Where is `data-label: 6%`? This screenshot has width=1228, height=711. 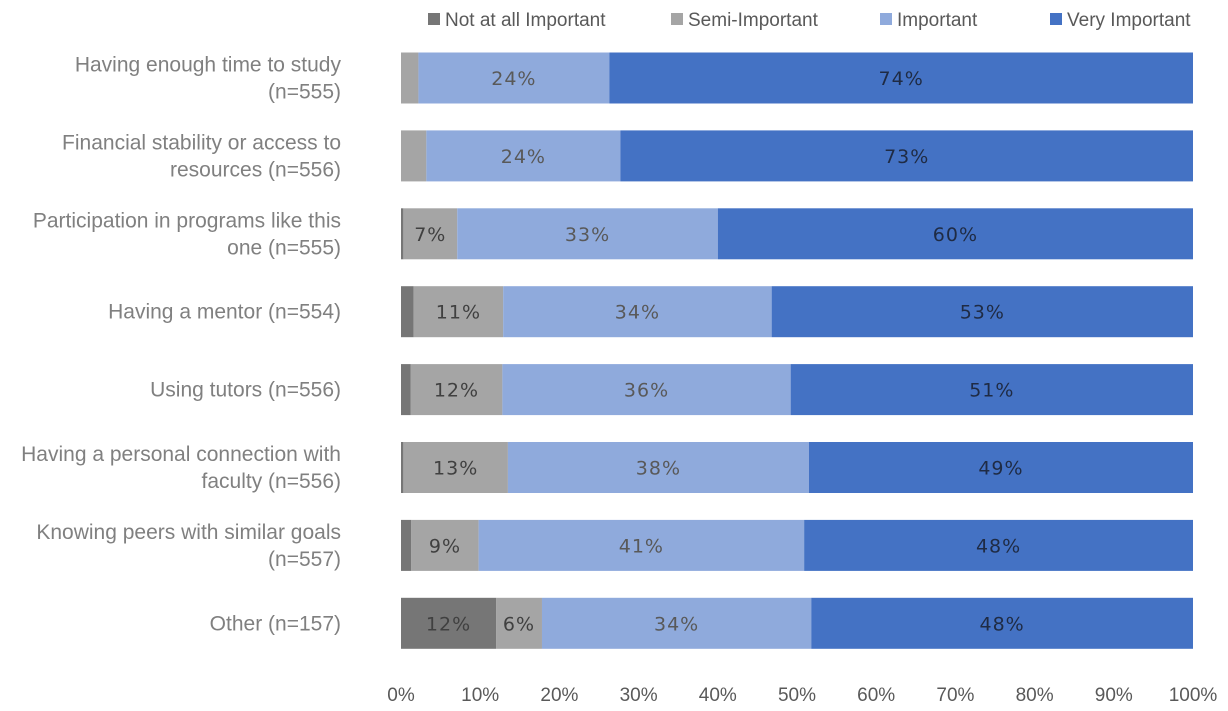
data-label: 6% is located at coordinates (519, 624).